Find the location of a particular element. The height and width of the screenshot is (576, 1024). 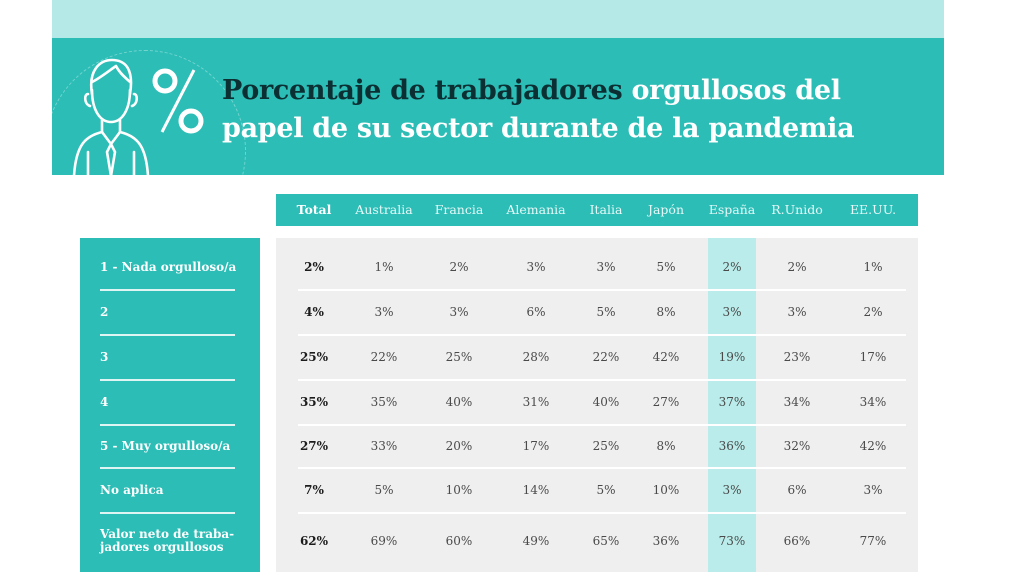

table-cell: 60% is located at coordinates (459, 541).